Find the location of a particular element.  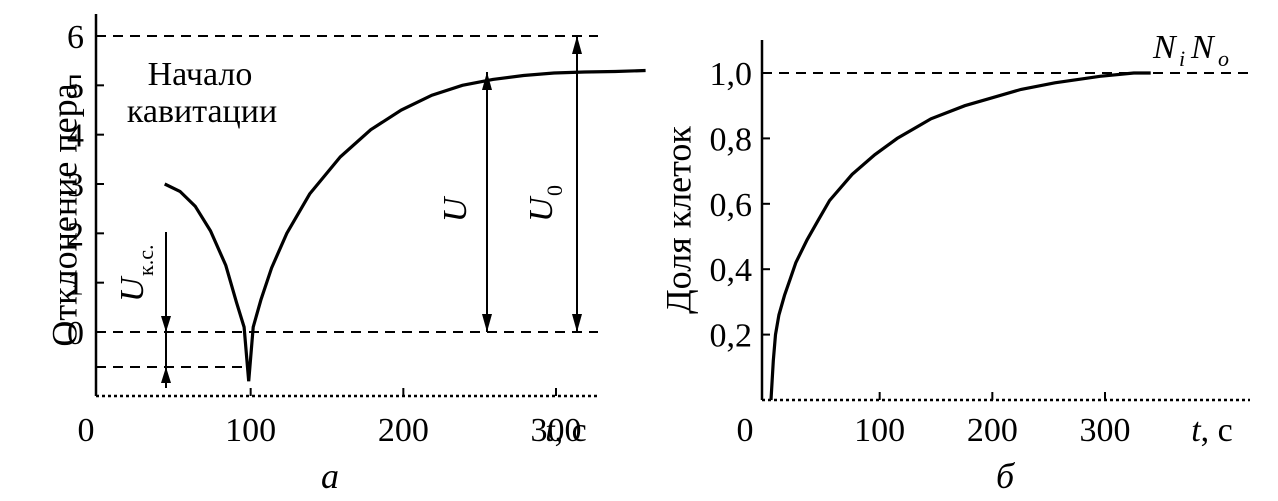

panel-a-y-axis-label: Отклонение пера is located at coordinates (64, 214).